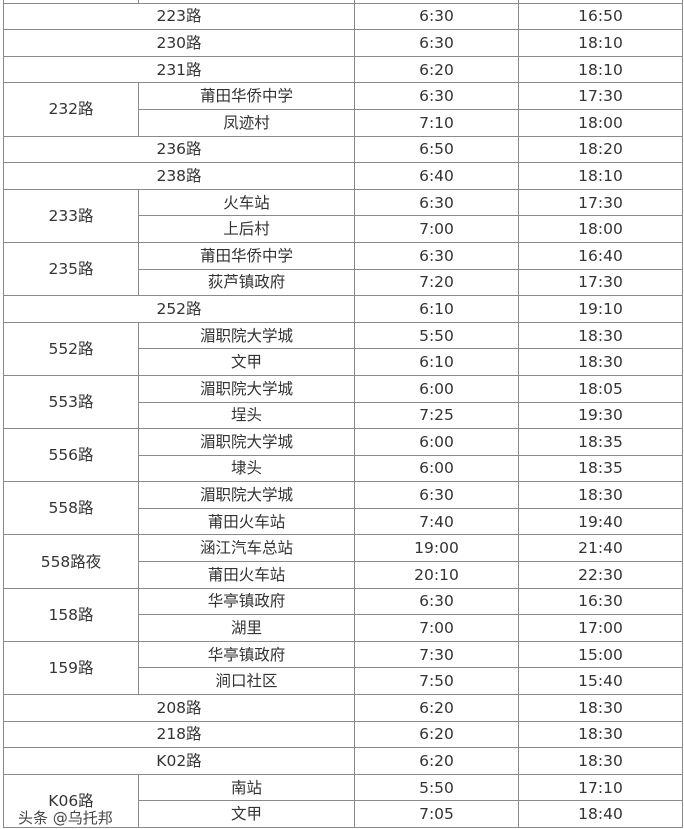 The width and height of the screenshot is (684, 829). Describe the element at coordinates (71, 348) in the screenshot. I see `route-name: 552路` at that location.